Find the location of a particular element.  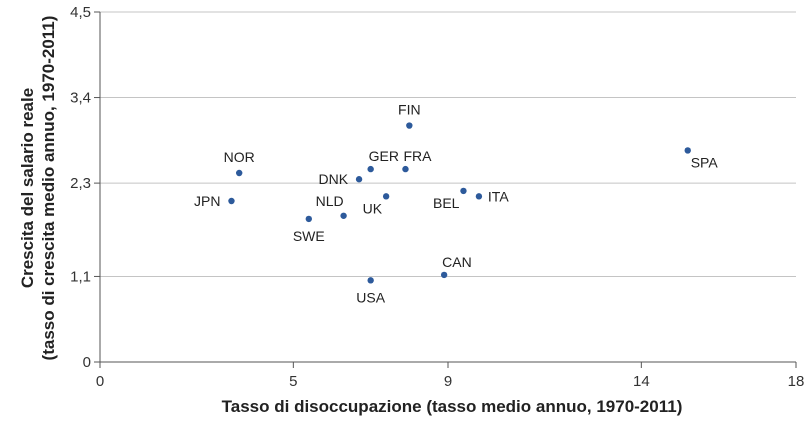

point-label-swe: SWE is located at coordinates (309, 236).